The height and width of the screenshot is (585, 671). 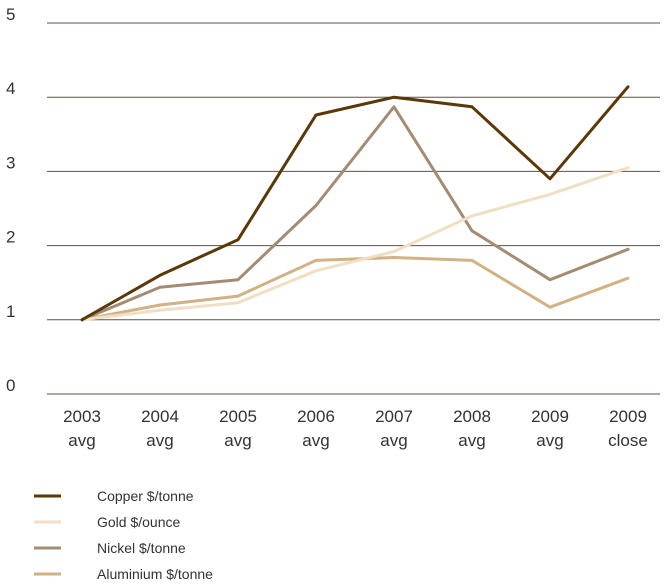 What do you see at coordinates (145, 496) in the screenshot?
I see `legend-label: Copper $/tonne` at bounding box center [145, 496].